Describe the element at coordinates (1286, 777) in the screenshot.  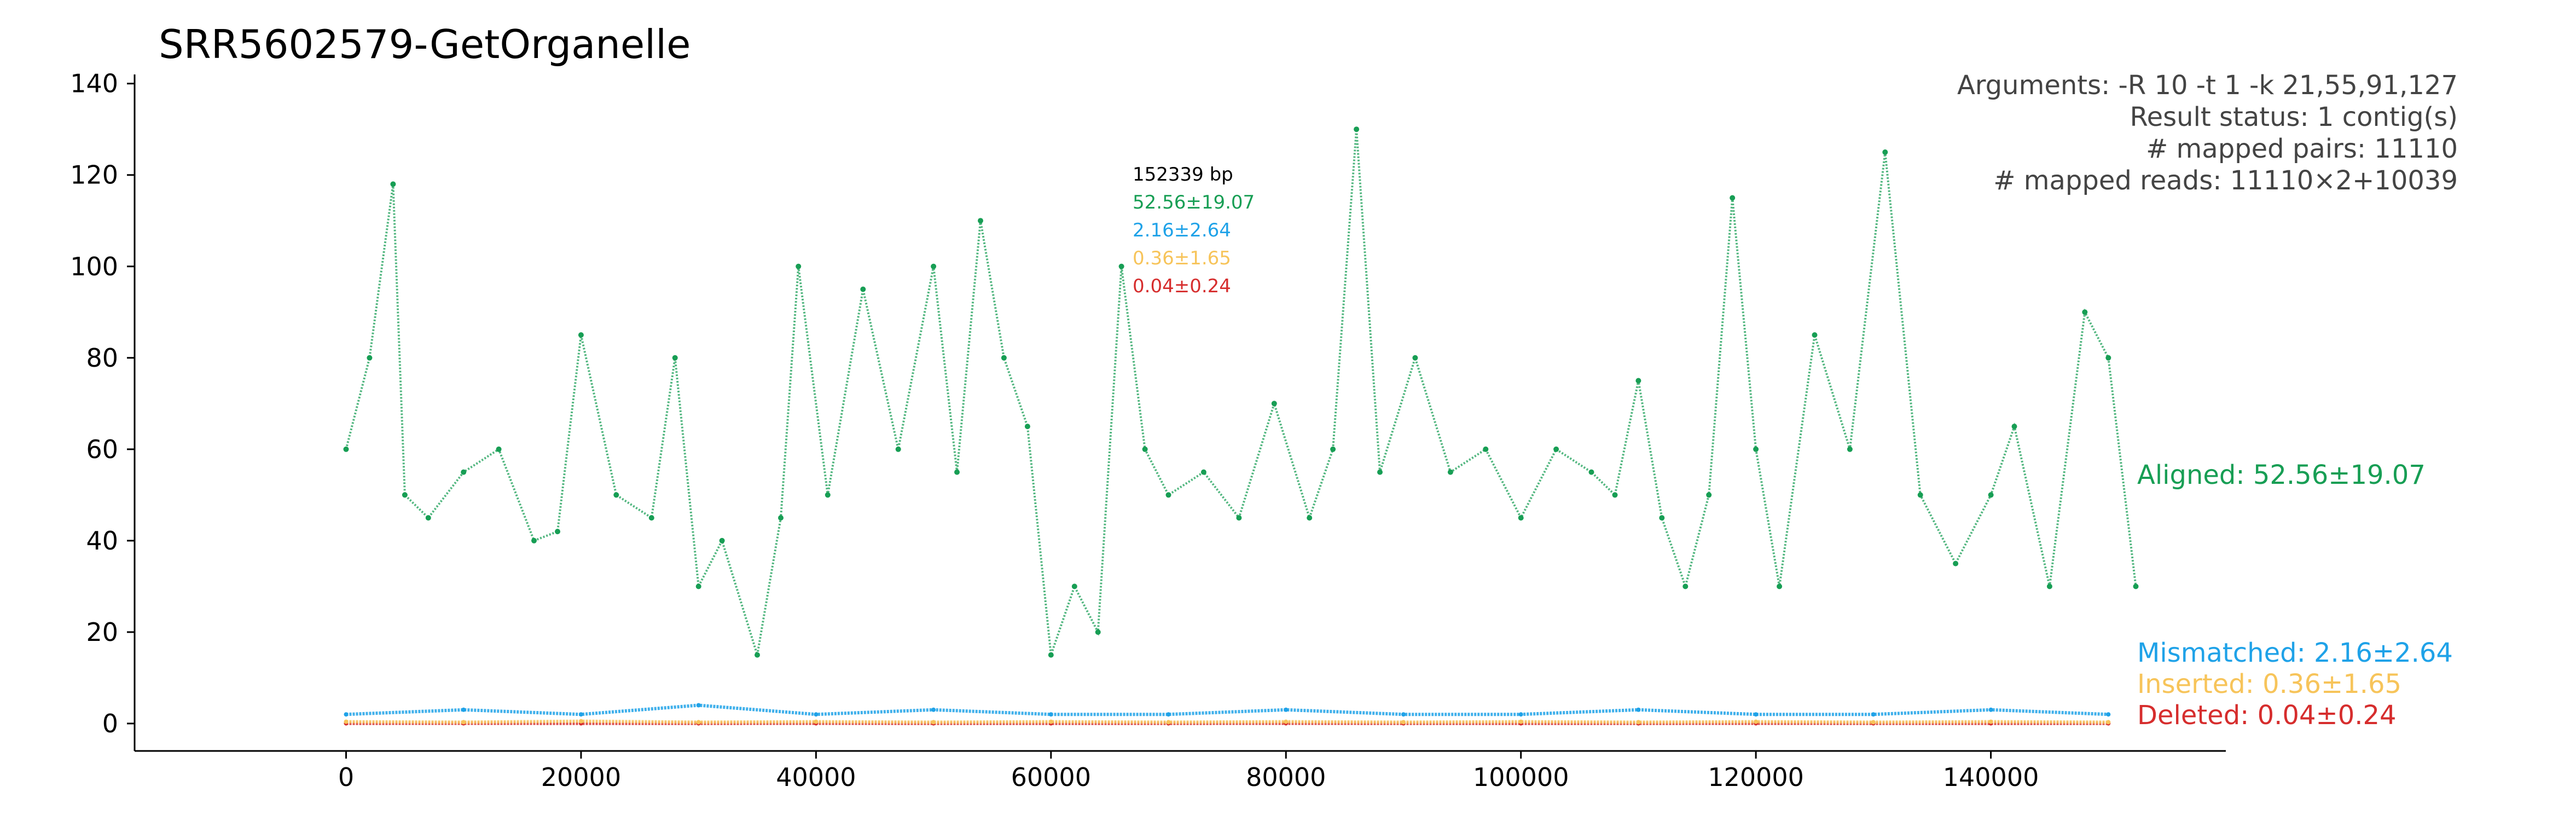
I see `x-tick-label: 80000` at that location.